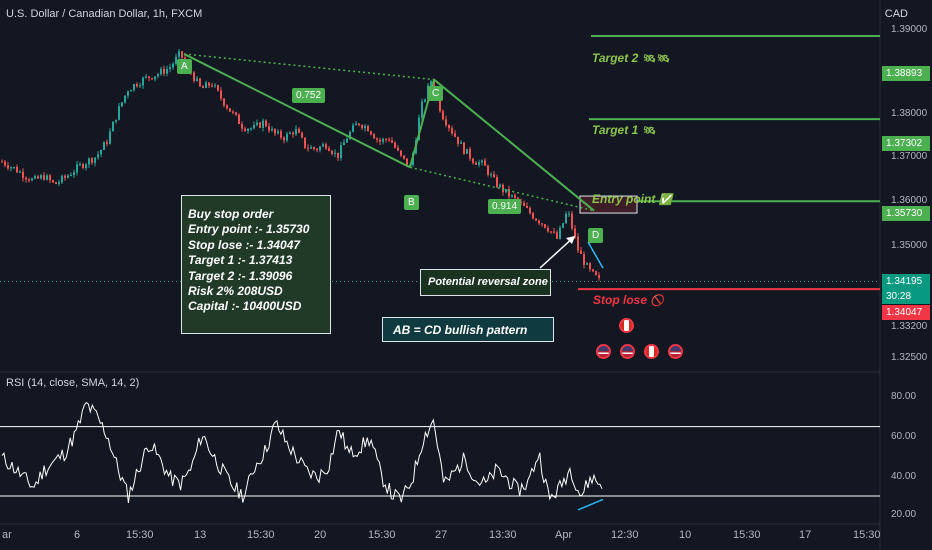 The height and width of the screenshot is (550, 932). Describe the element at coordinates (557, 252) in the screenshot. I see `prz-arrow` at that location.